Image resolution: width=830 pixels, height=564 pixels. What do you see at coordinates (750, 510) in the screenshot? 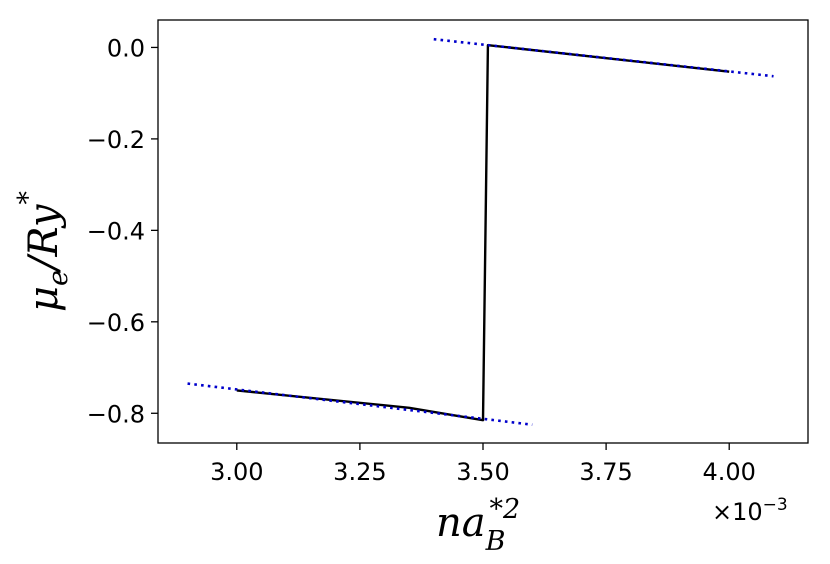
I see `x-offset-text: ×10⁻³` at bounding box center [750, 510].